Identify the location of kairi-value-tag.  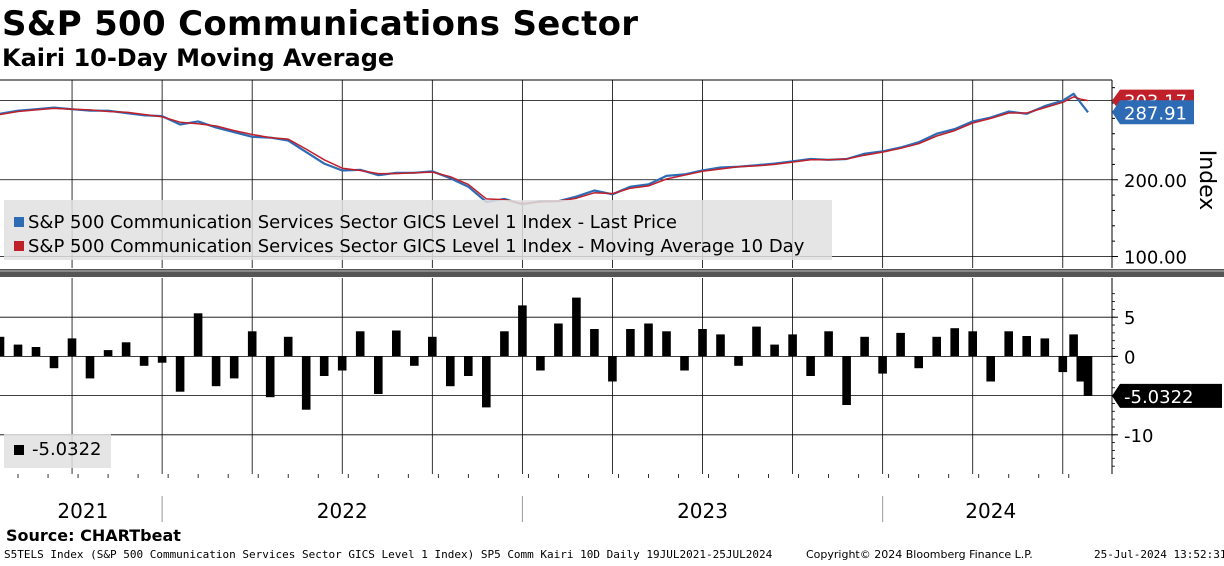
(1167, 395).